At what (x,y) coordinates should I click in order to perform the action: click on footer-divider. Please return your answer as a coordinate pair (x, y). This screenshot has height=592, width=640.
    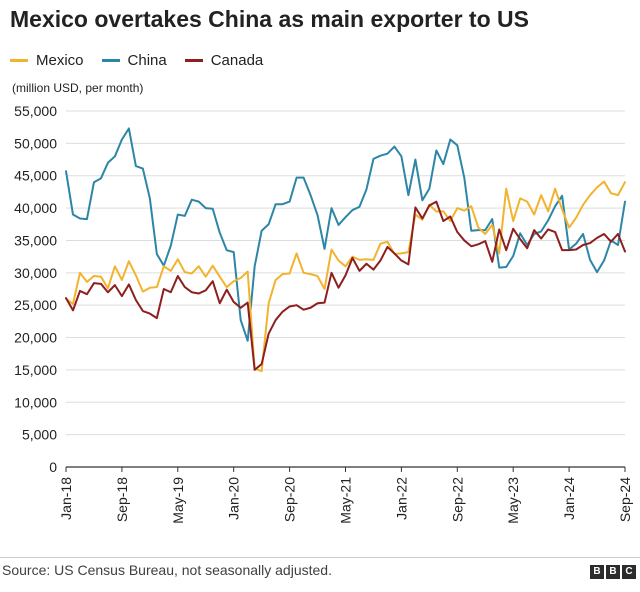
    Looking at the image, I should click on (320, 557).